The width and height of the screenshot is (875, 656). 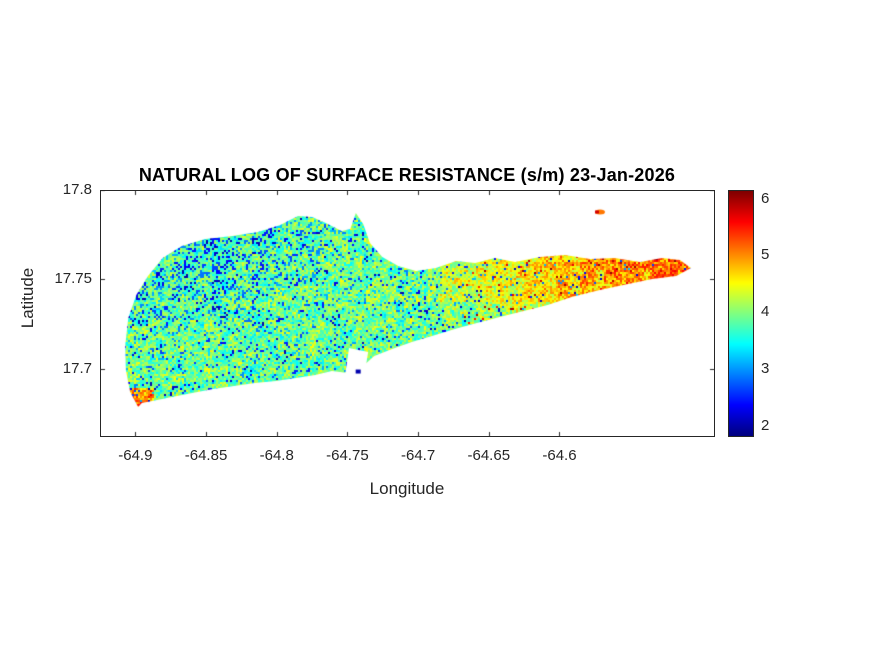 What do you see at coordinates (347, 455) in the screenshot?
I see `x-tick-label: -64.75` at bounding box center [347, 455].